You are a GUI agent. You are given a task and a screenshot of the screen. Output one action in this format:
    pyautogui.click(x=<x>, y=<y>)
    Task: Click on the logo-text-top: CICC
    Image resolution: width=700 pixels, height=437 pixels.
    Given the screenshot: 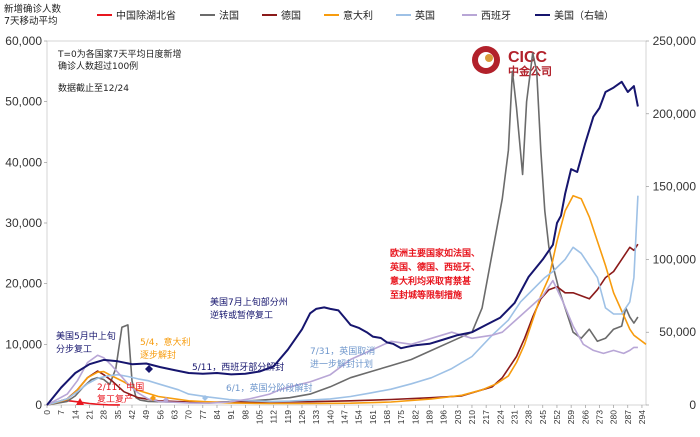 What is the action you would take?
    pyautogui.click(x=528, y=57)
    